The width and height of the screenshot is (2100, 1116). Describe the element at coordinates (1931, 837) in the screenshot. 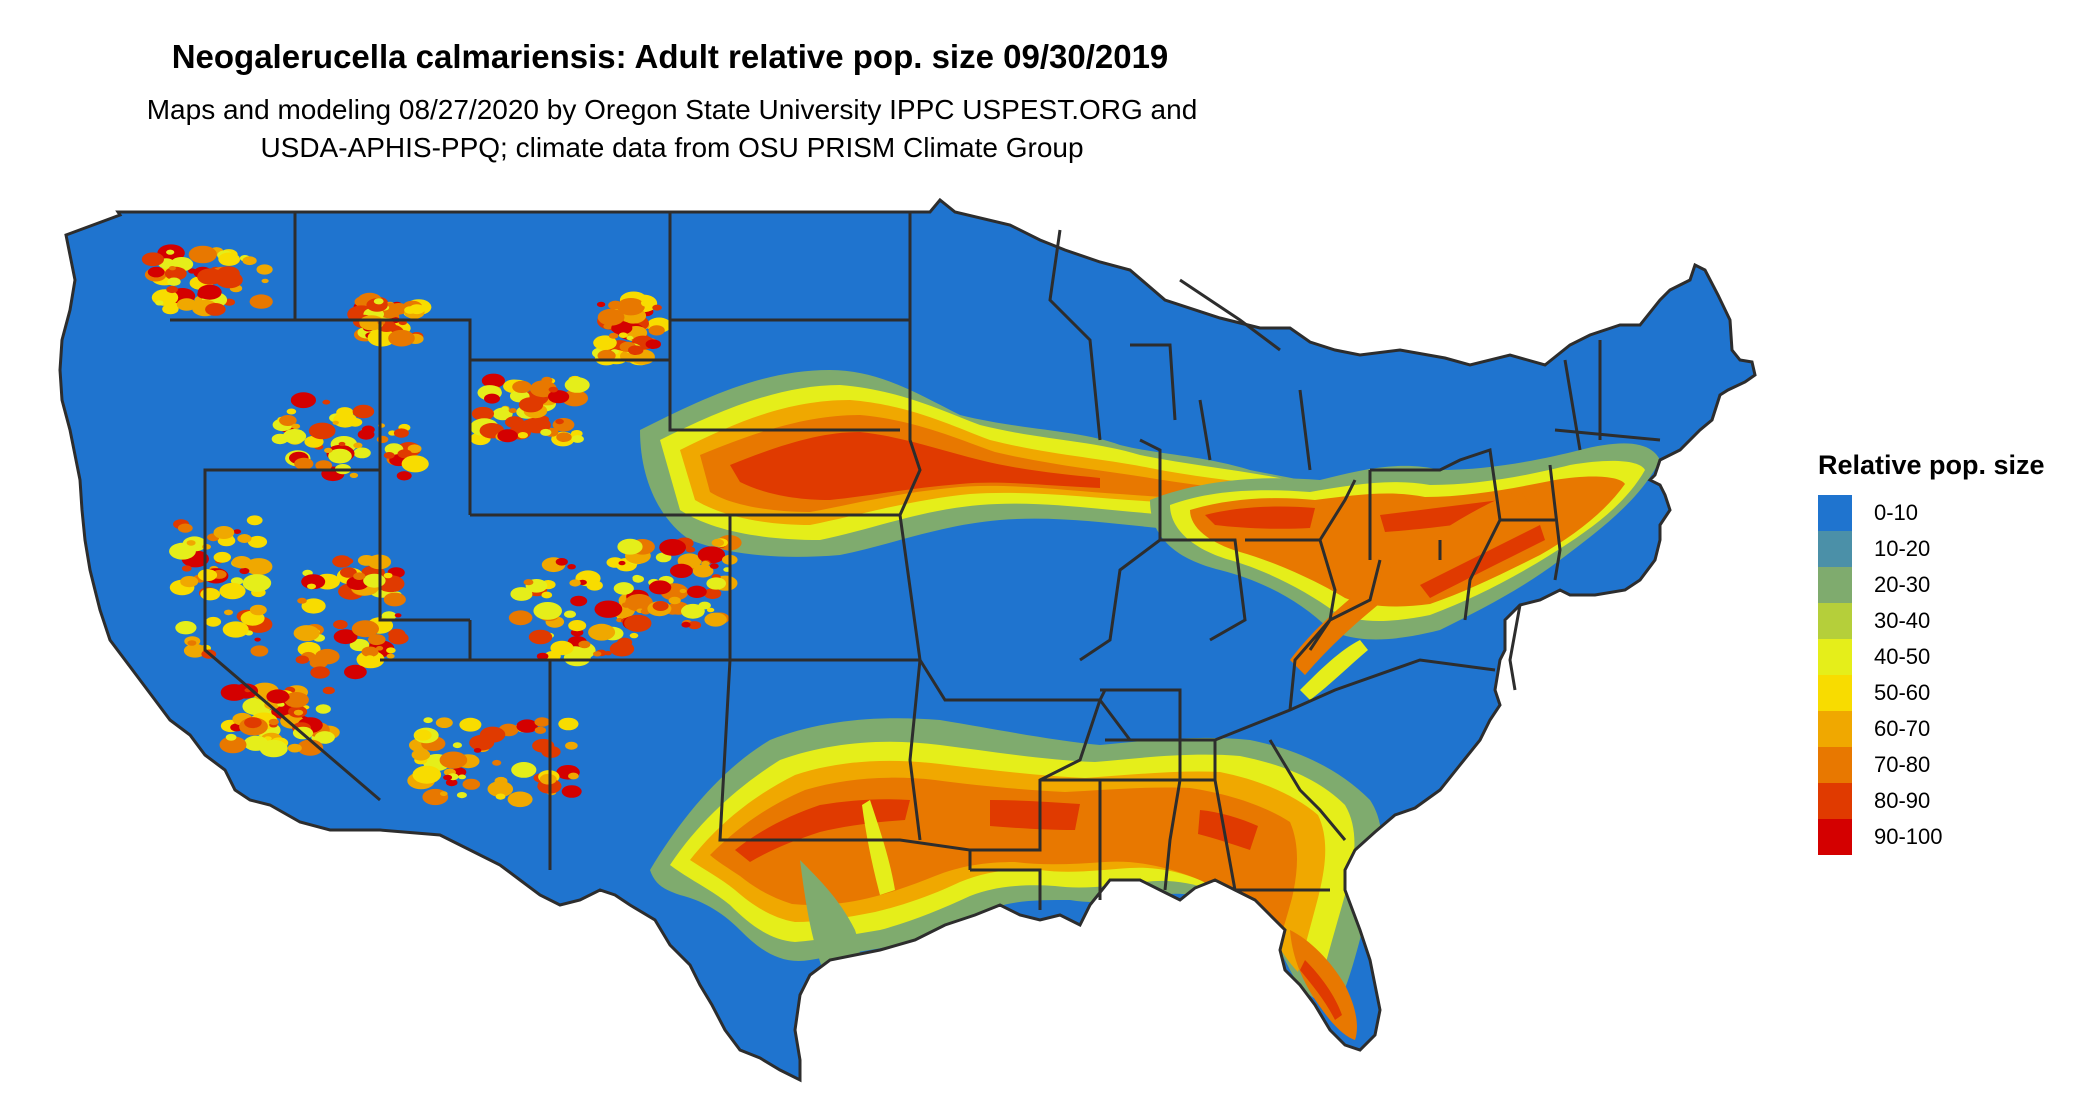

I see `legend-item: 90-100` at that location.